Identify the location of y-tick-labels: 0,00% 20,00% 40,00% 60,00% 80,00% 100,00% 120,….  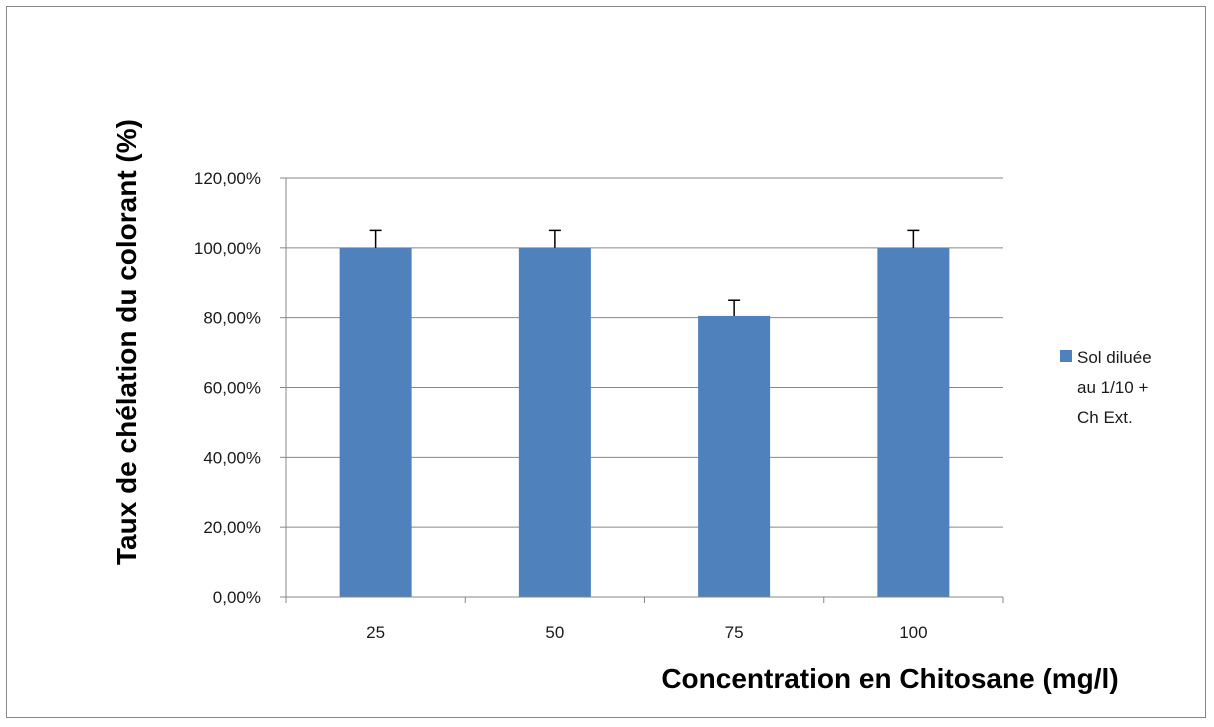
(227, 388).